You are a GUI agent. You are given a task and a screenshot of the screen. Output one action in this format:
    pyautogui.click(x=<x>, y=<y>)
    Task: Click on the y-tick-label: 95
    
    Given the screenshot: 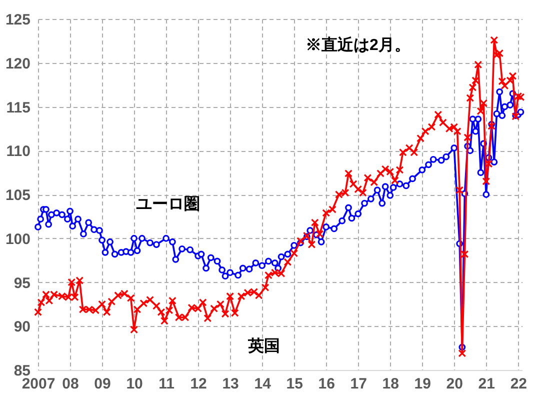 What is the action you would take?
    pyautogui.click(x=22, y=283)
    